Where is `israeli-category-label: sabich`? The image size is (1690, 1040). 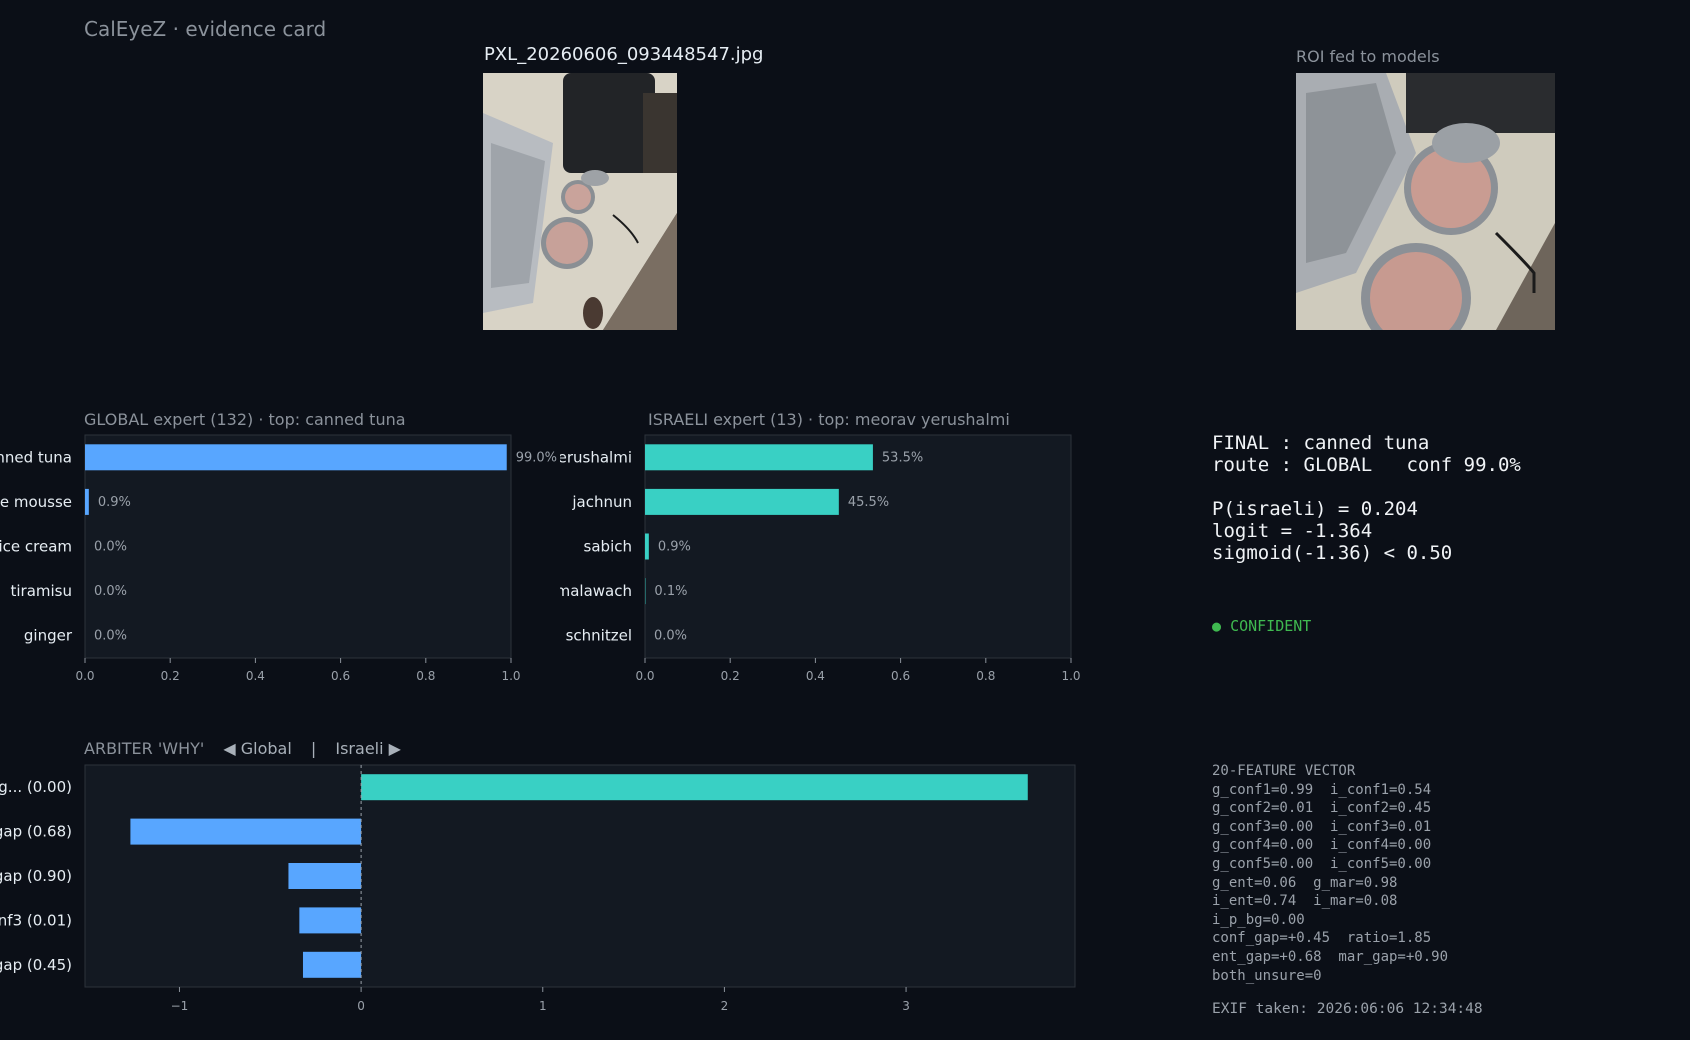 israeli-category-label: sabich is located at coordinates (608, 547).